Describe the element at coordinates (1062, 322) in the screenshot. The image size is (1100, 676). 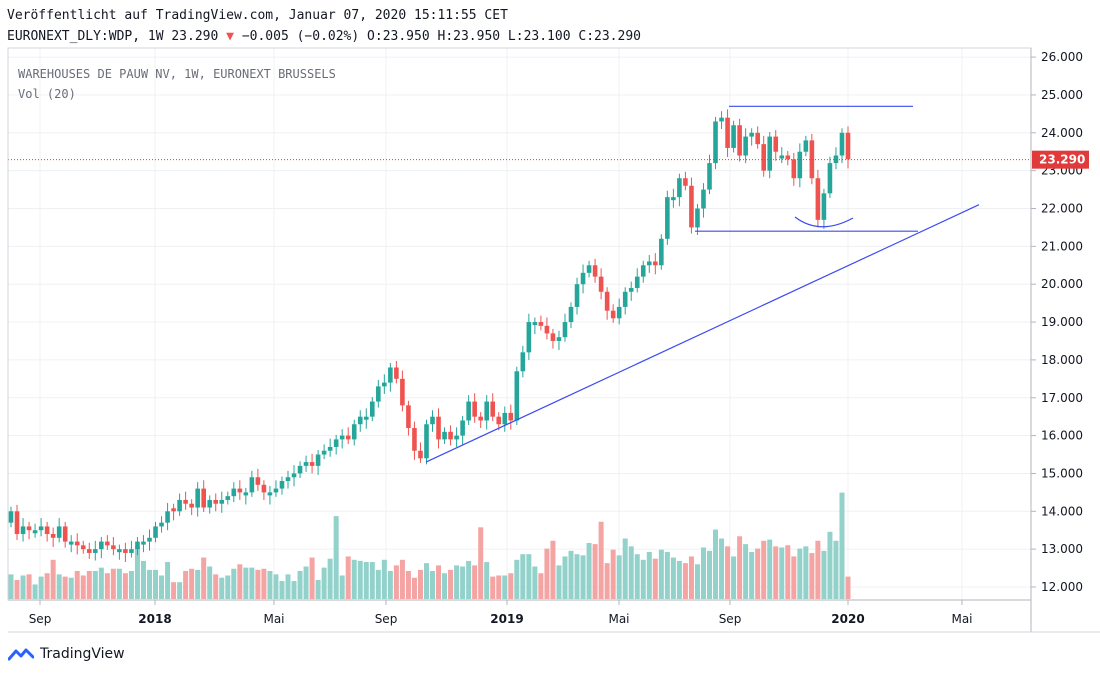
I see `y-tick-label: 19.000` at that location.